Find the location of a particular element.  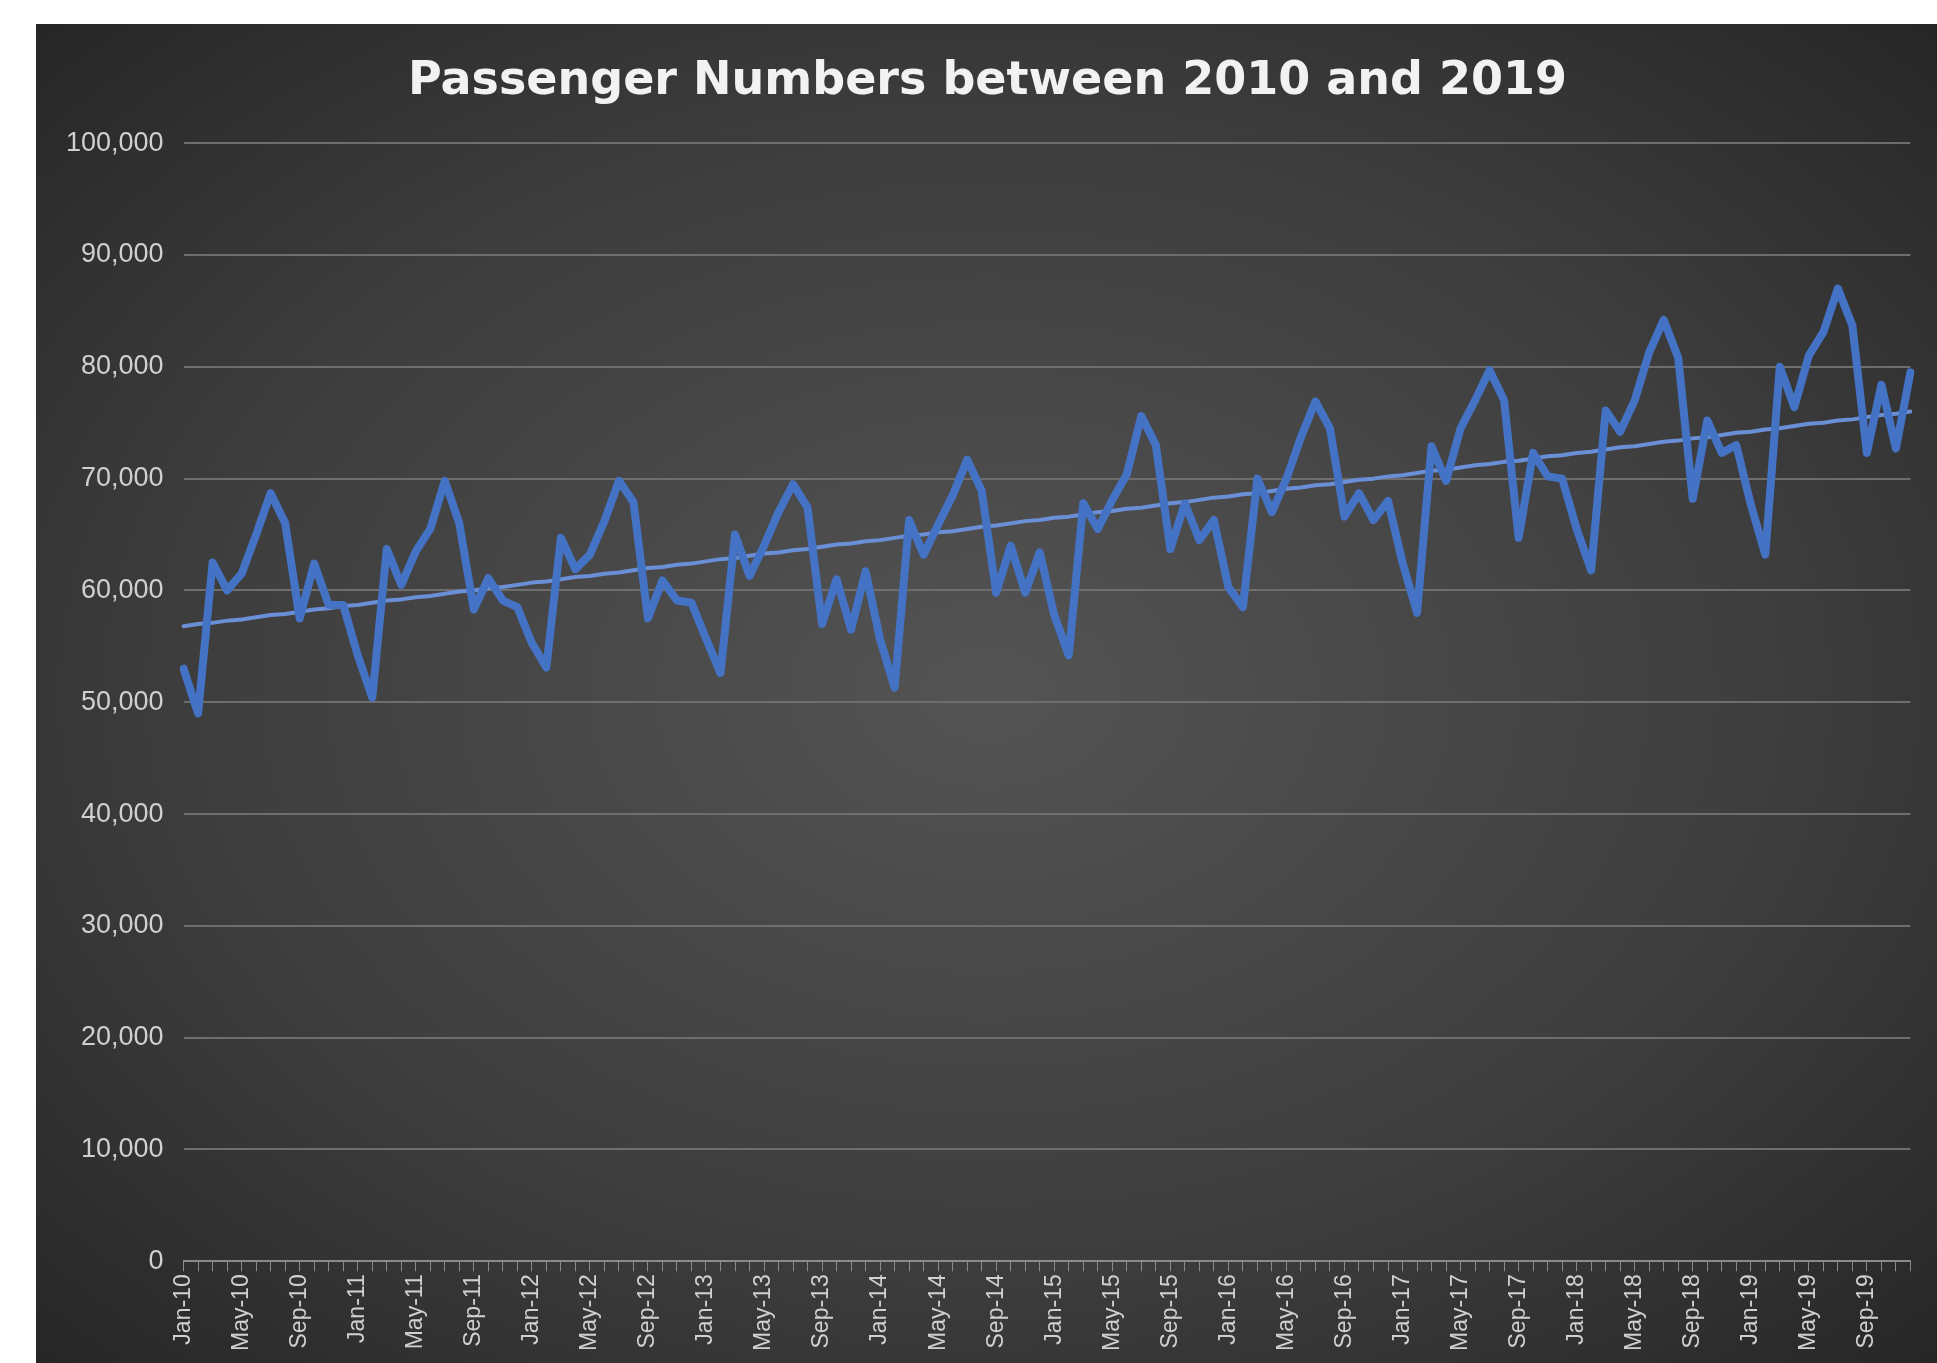

x-tick-label: Sep-17 is located at coordinates (1516, 1311).